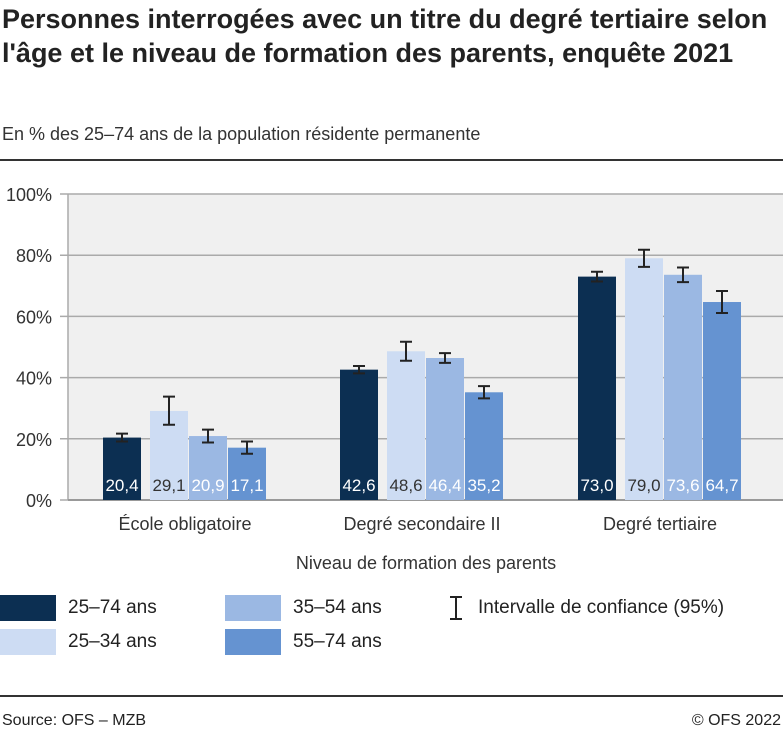  Describe the element at coordinates (246, 485) in the screenshot. I see `data-label: 17,1` at that location.